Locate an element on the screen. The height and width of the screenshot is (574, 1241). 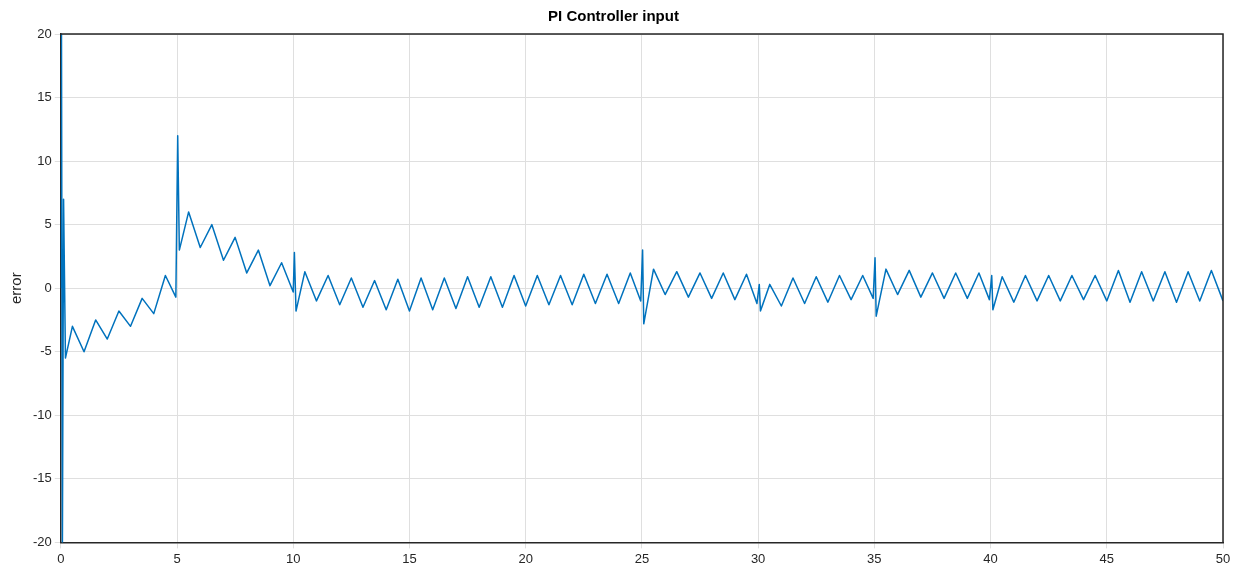
y-tick-label: -5 is located at coordinates (46, 351).